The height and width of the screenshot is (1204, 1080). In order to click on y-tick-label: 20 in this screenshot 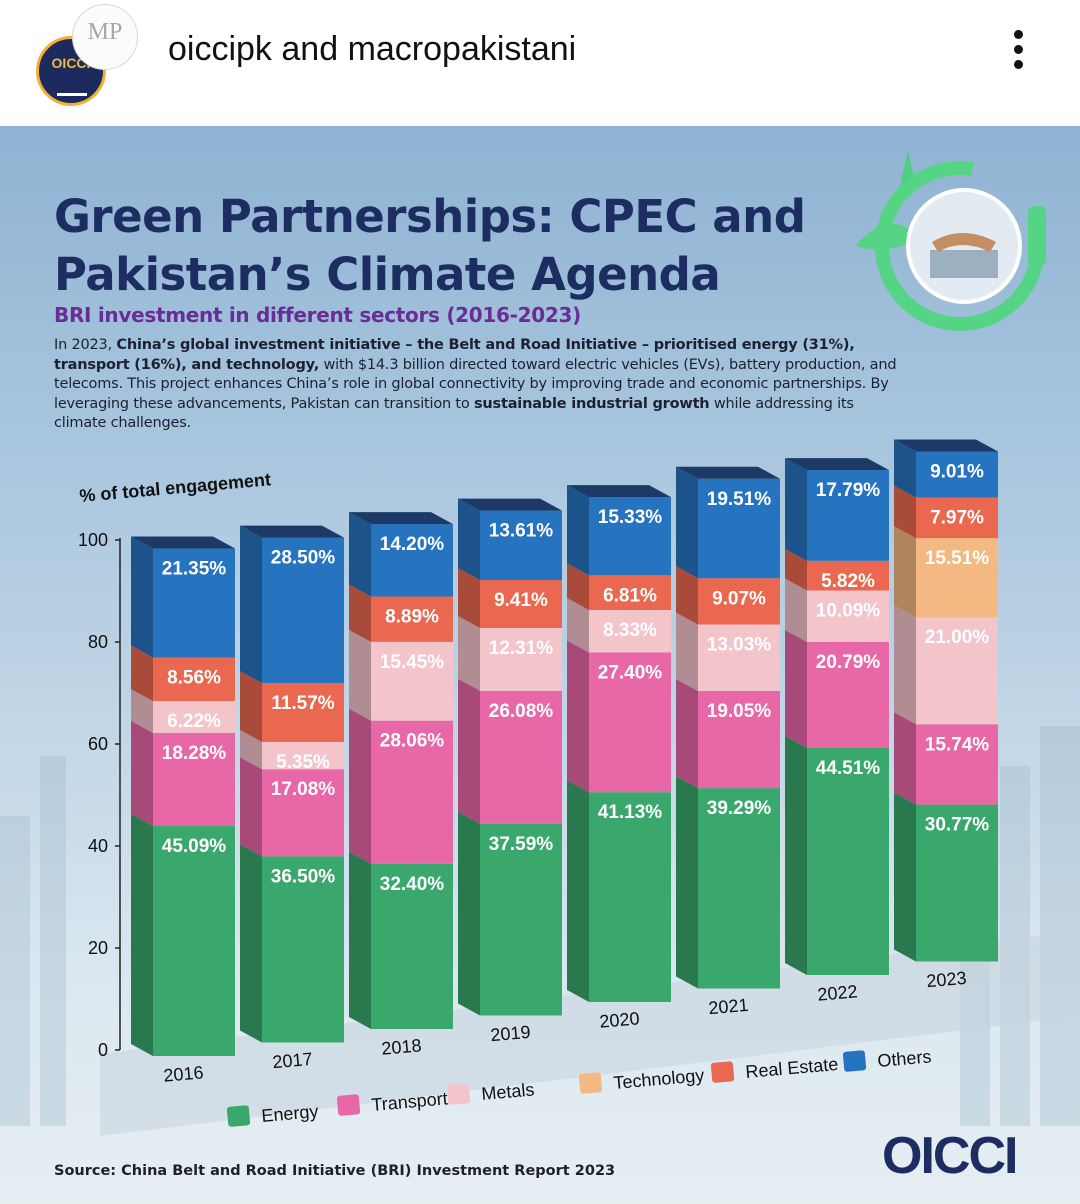, I will do `click(98, 948)`.